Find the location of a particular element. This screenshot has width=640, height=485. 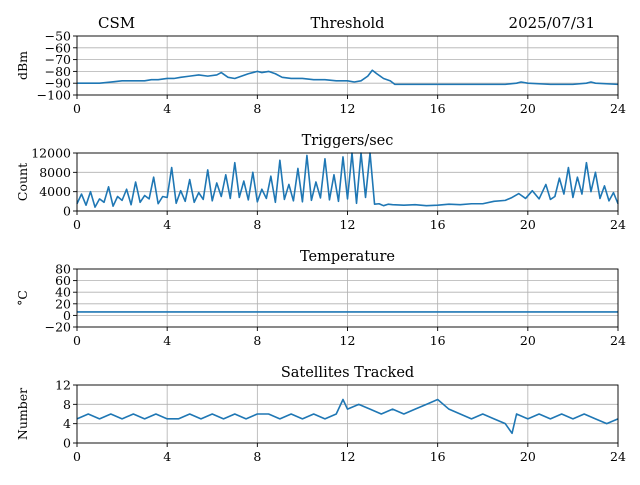

panel2-ytick-label-0: 0 is located at coordinates (67, 211).